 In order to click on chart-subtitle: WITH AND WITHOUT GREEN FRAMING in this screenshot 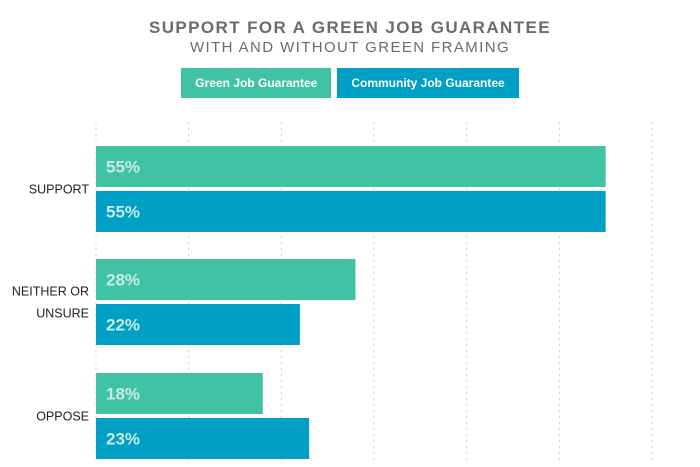, I will do `click(350, 47)`.